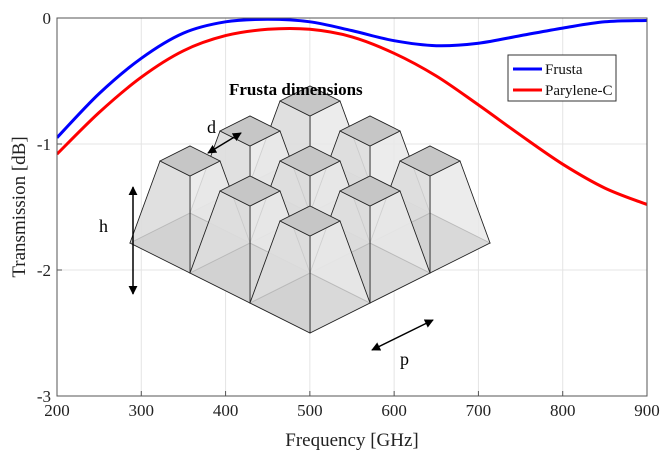 This screenshot has height=452, width=664. What do you see at coordinates (224, 143) in the screenshot?
I see `dimension-arrow-d` at bounding box center [224, 143].